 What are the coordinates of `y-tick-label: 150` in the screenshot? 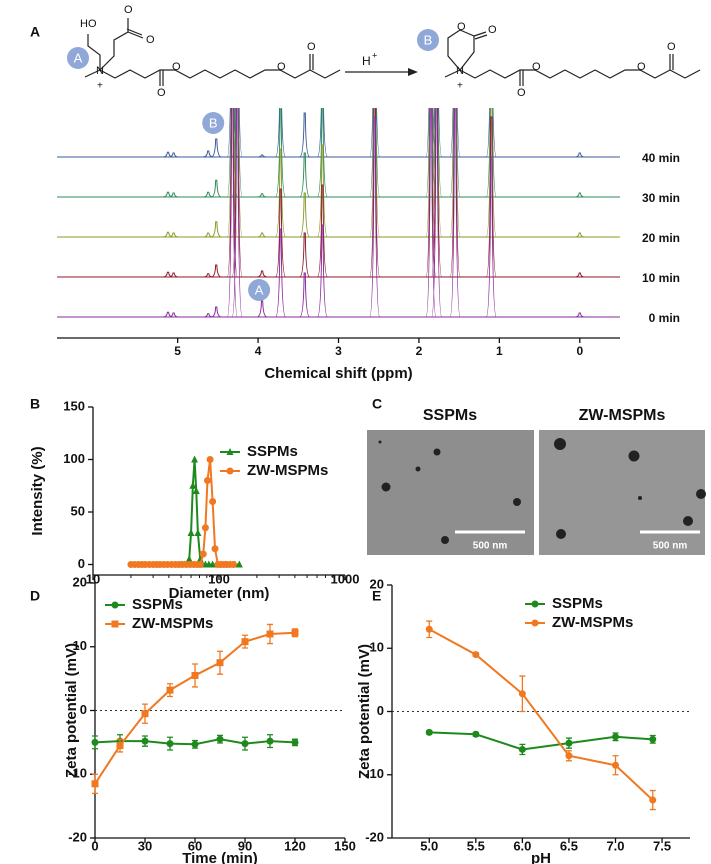 It's located at (74, 405).